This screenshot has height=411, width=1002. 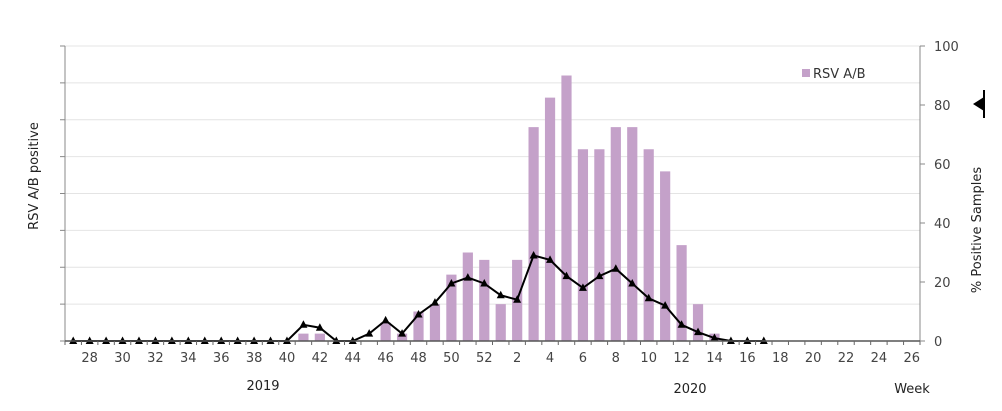 I want to click on y-right-tick-labels: 0 20 40 60 80 100, so click(x=946, y=195).